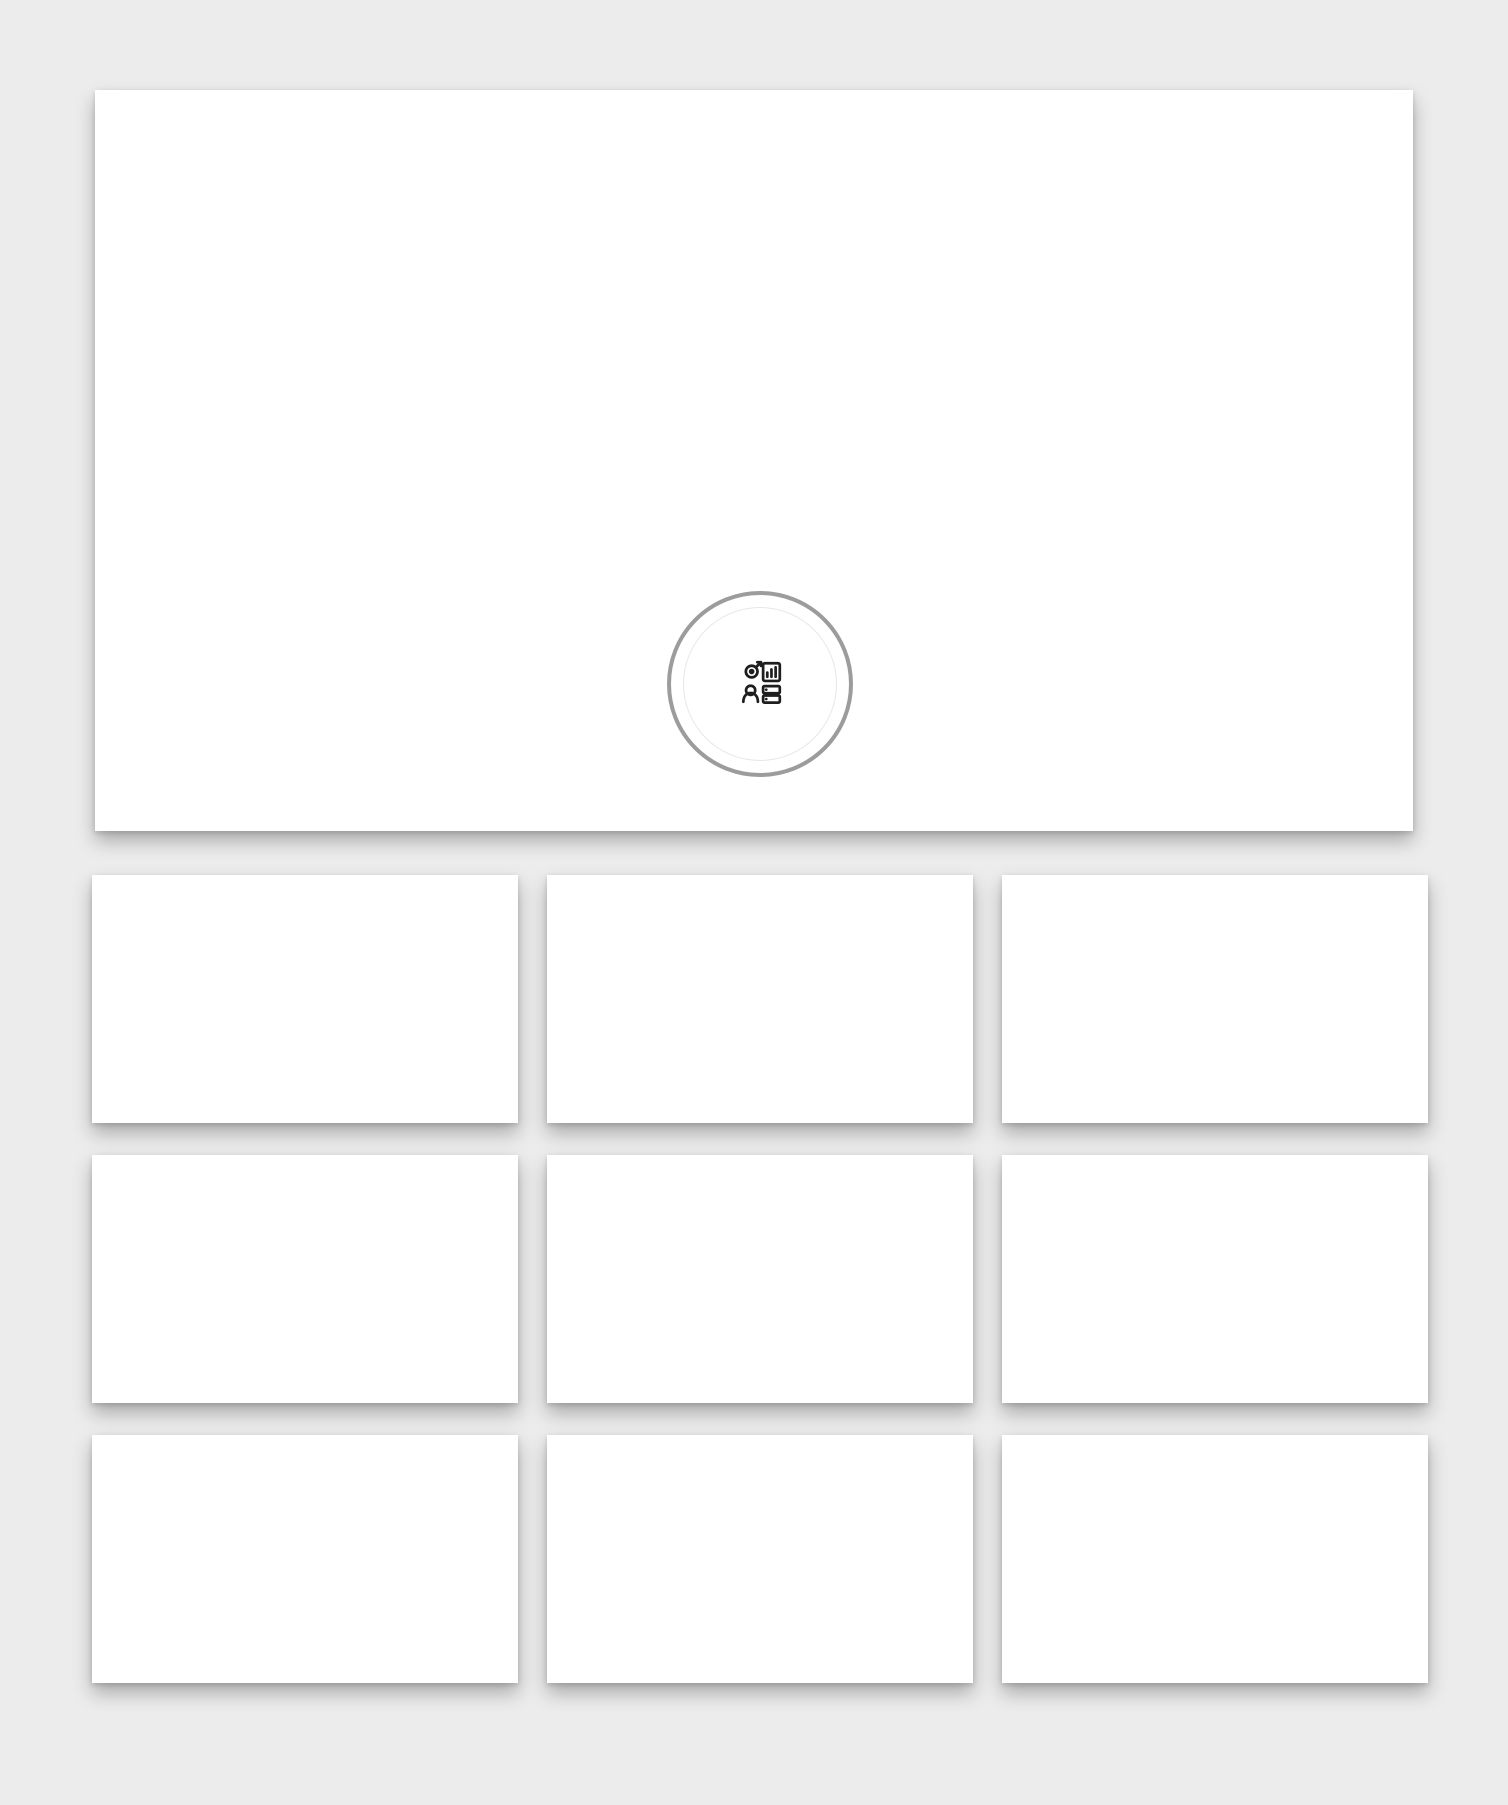 The height and width of the screenshot is (1805, 1508). Describe the element at coordinates (305, 999) in the screenshot. I see `slide-thumbnail-phases-circles` at that location.